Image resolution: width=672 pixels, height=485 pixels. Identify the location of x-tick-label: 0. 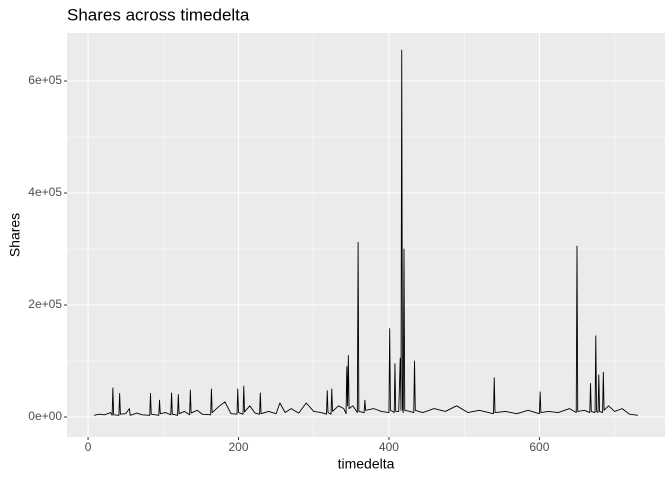
(88, 447).